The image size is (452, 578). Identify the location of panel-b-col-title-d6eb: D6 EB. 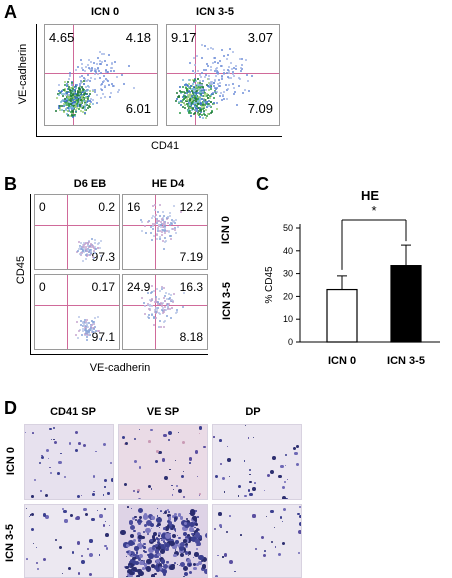
(90, 184).